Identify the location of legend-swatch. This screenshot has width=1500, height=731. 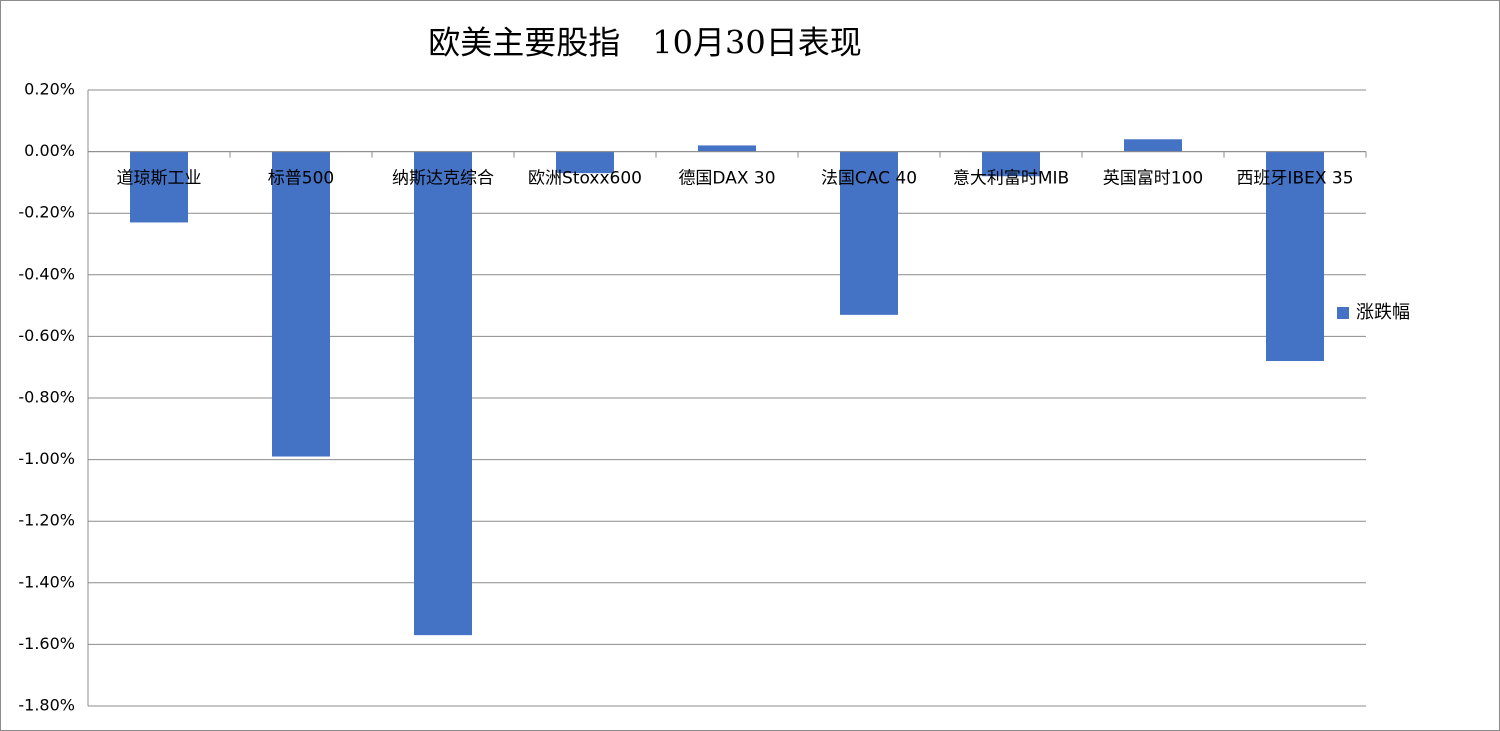
(1343, 313).